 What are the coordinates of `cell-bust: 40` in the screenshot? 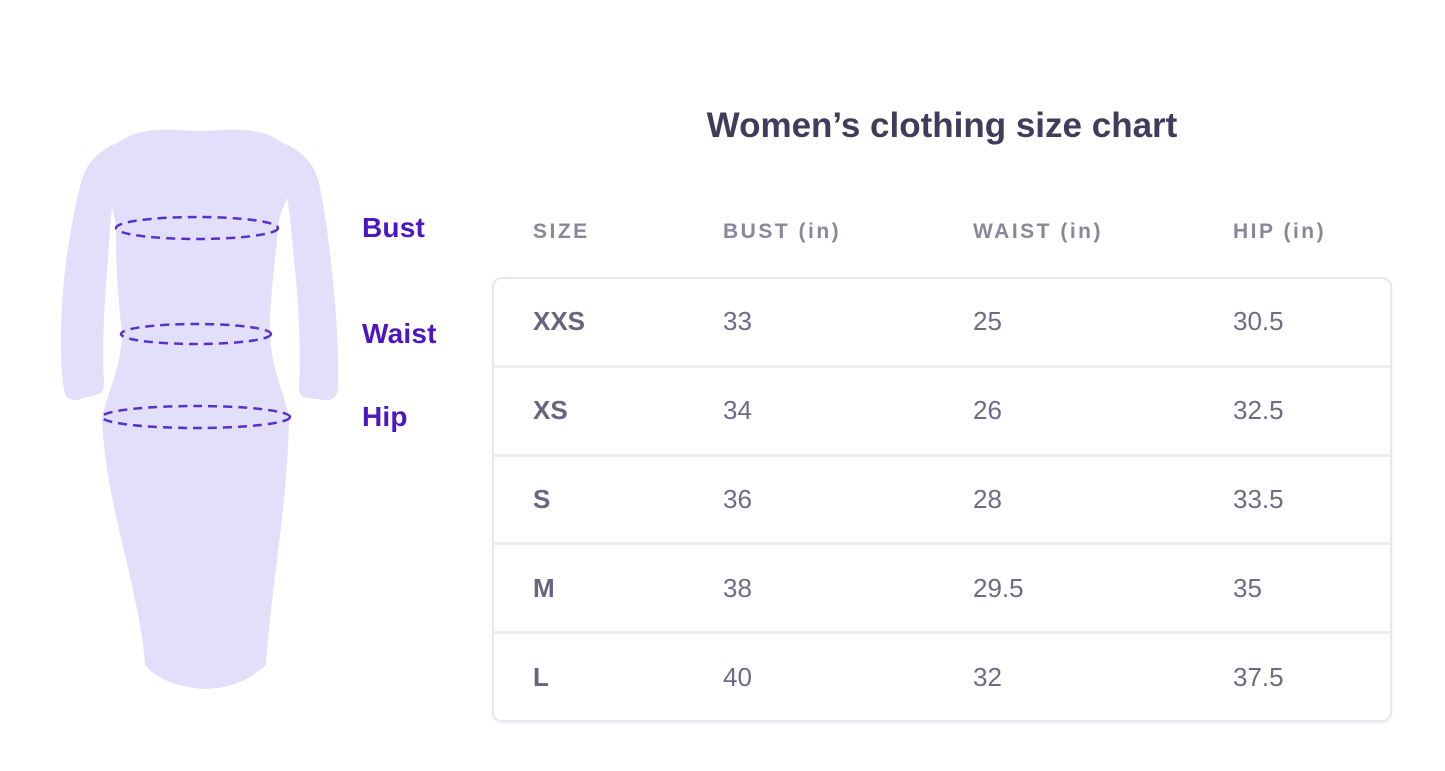 It's located at (737, 676).